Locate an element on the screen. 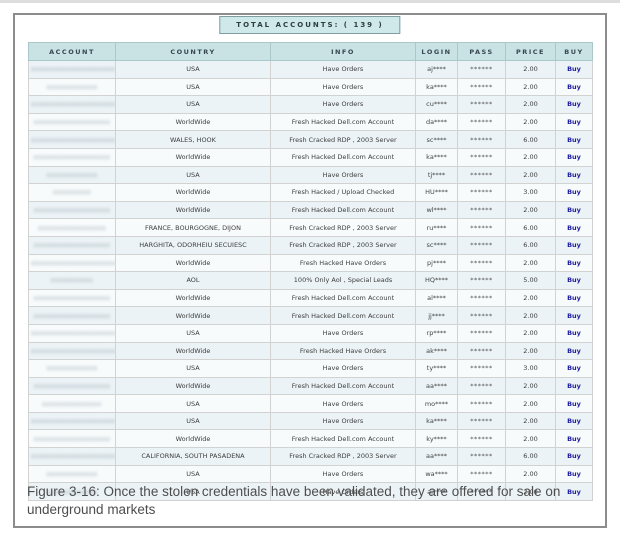  redacted-account-text: xxxxxxxxxxxxxxxxxxxxxxxxxxxxxxxx is located at coordinates (73, 139).